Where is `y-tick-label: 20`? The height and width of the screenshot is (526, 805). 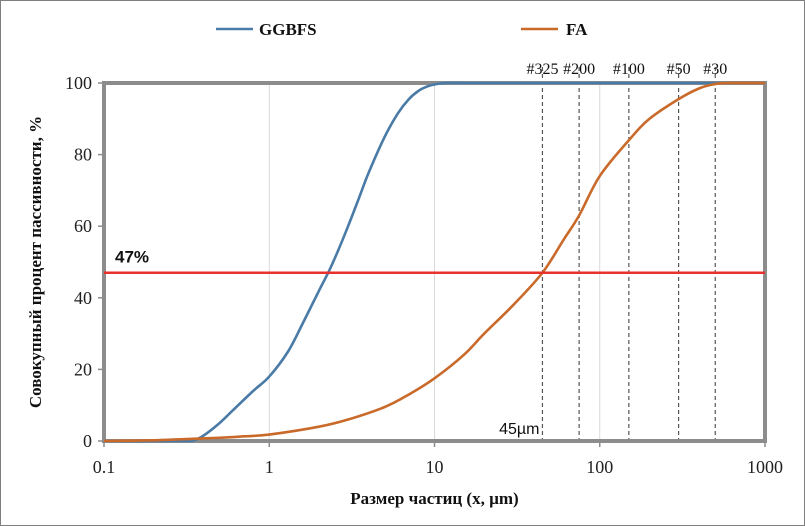 y-tick-label: 20 is located at coordinates (83, 369).